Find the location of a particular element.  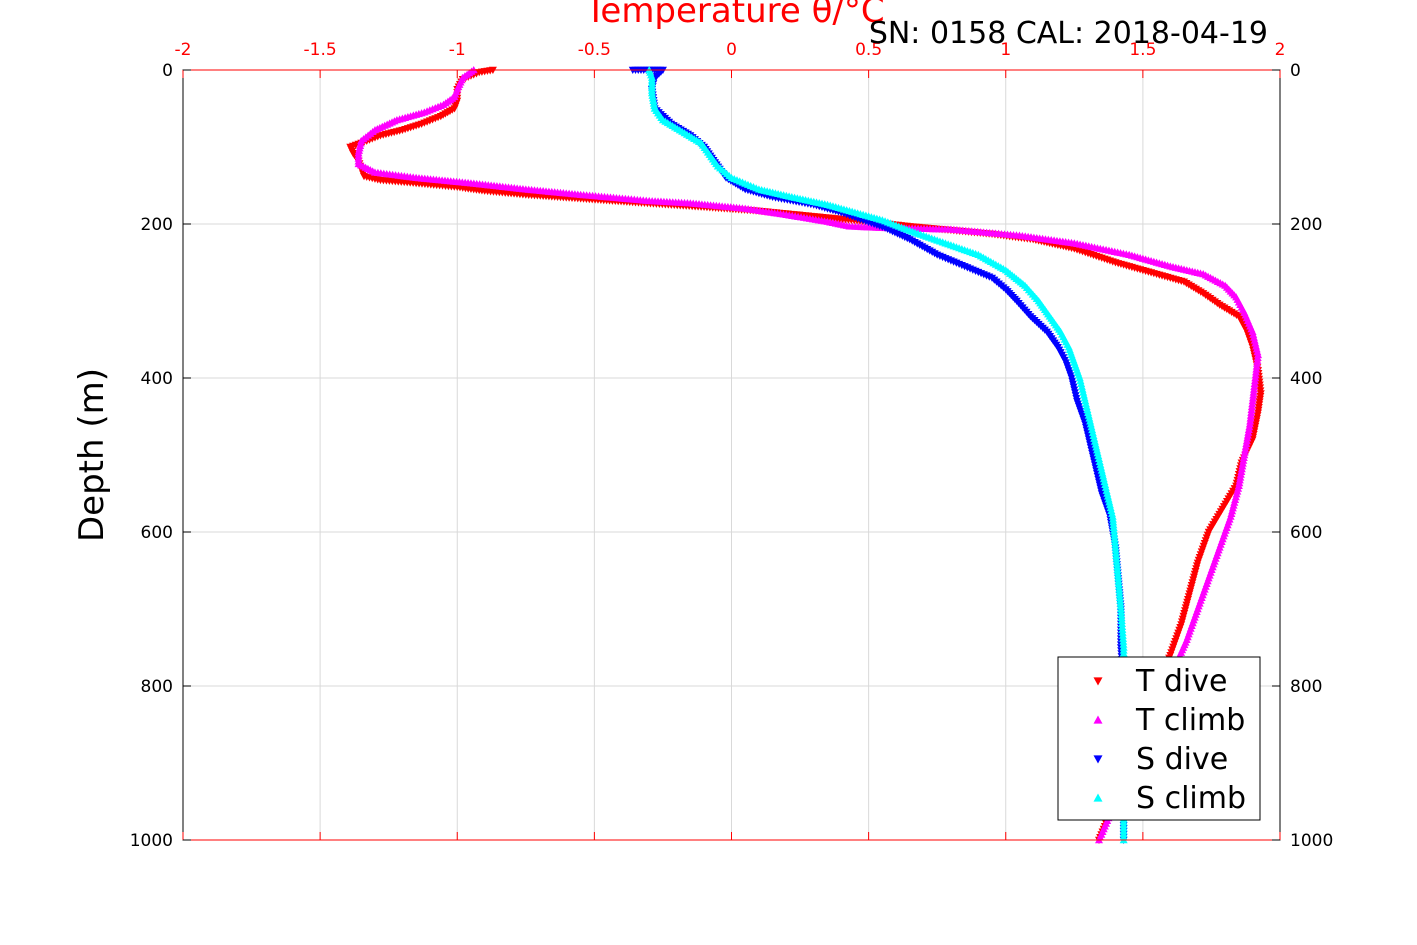

y-tick-label-left: 800 is located at coordinates (157, 687).